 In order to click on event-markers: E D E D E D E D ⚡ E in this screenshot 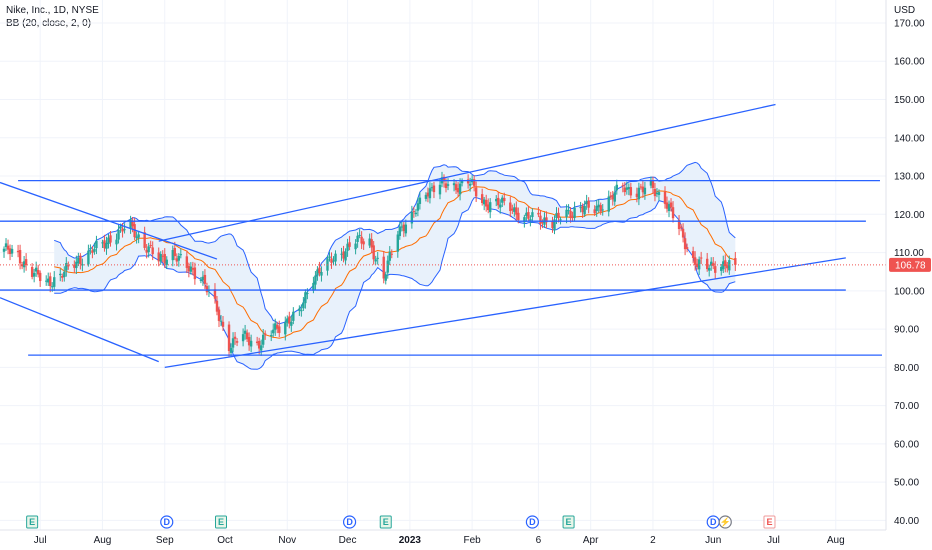, I will do `click(401, 522)`.